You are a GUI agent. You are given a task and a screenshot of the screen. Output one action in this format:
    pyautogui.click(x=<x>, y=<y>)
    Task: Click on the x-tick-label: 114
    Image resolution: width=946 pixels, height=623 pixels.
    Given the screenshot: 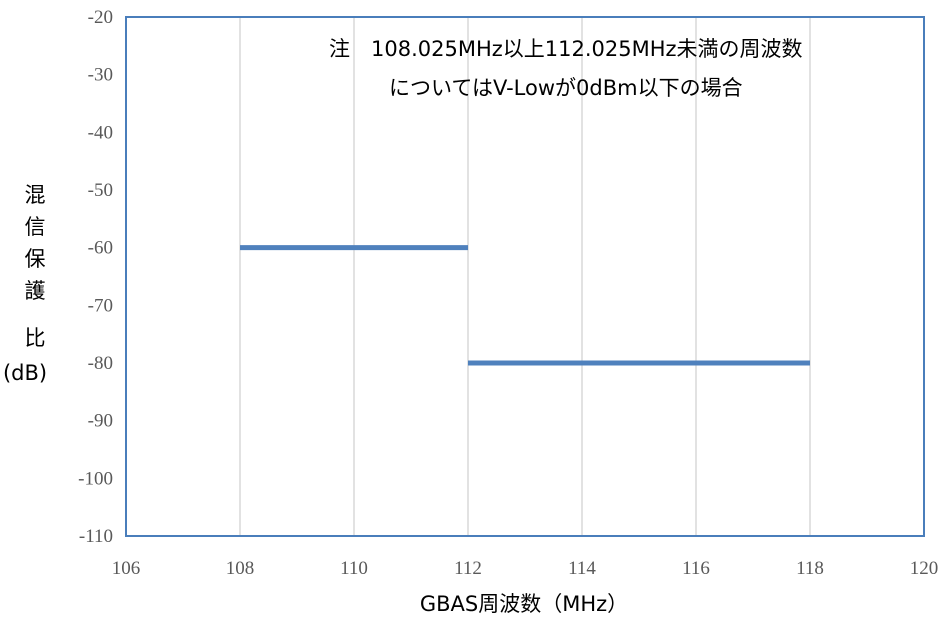 What is the action you would take?
    pyautogui.click(x=582, y=568)
    